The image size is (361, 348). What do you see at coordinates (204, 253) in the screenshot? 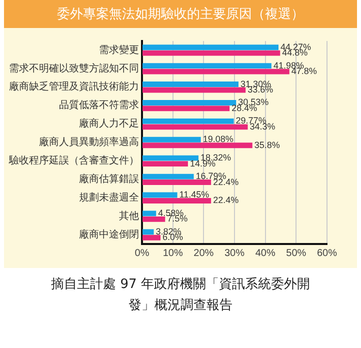
I see `x-tick-label: 20%` at bounding box center [204, 253].